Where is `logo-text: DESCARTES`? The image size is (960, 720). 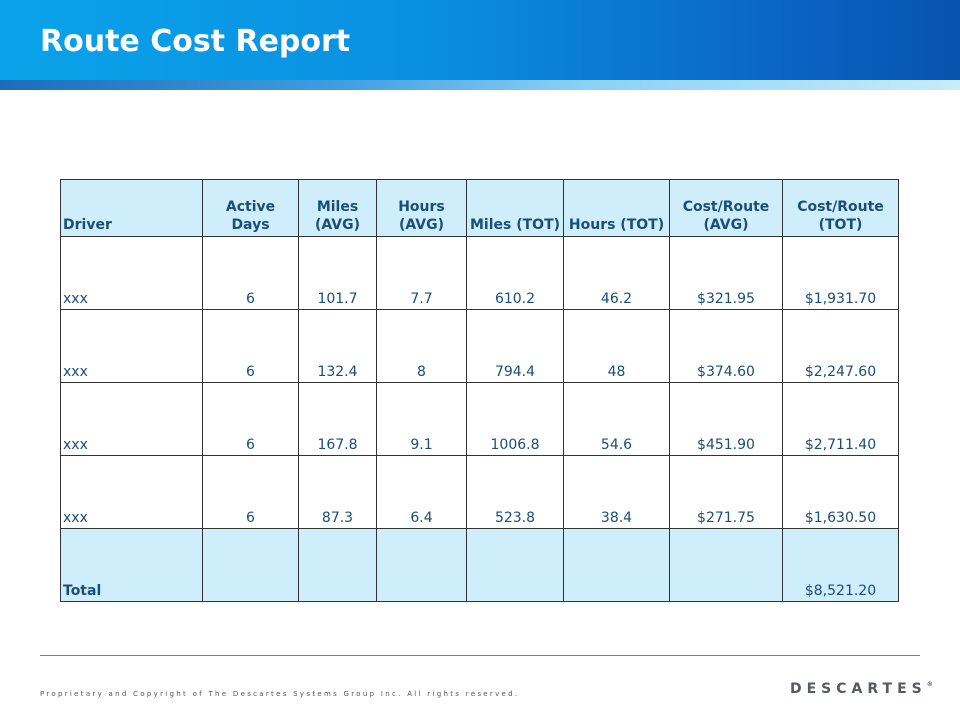
logo-text: DESCARTES is located at coordinates (858, 689).